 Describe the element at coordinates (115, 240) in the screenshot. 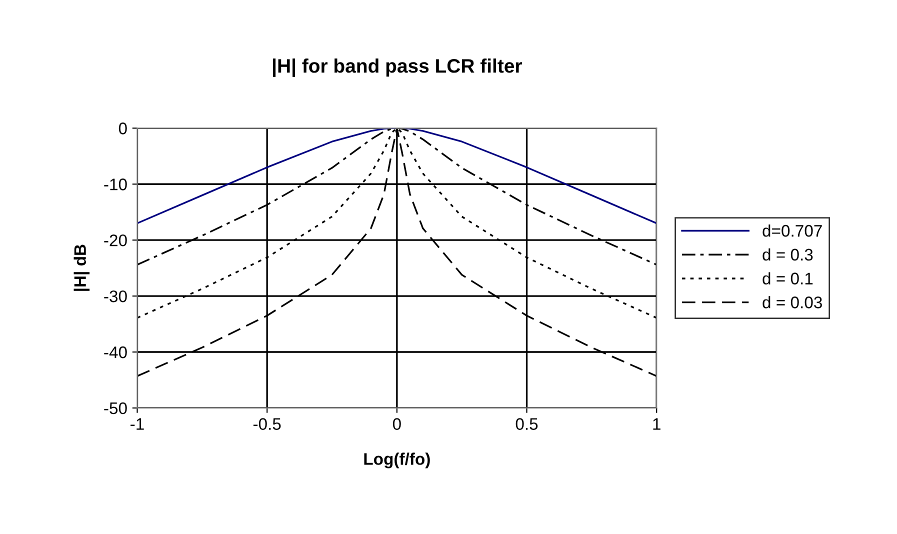

I see `y-tick-label: -20` at that location.